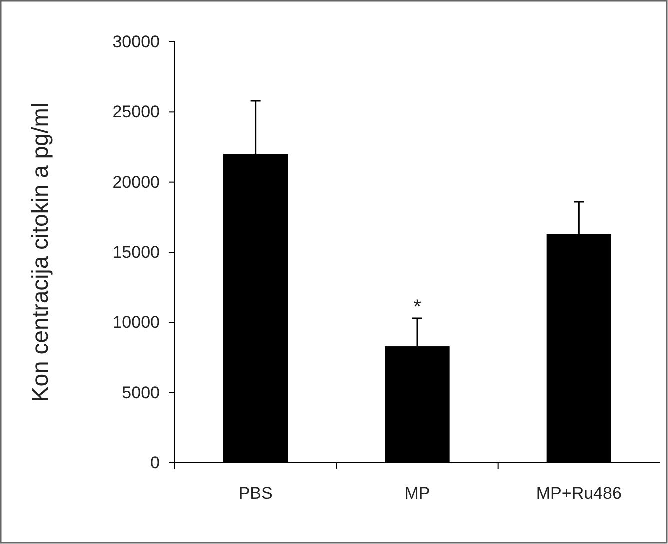 This screenshot has height=544, width=668. Describe the element at coordinates (418, 307) in the screenshot. I see `annotation: *` at that location.